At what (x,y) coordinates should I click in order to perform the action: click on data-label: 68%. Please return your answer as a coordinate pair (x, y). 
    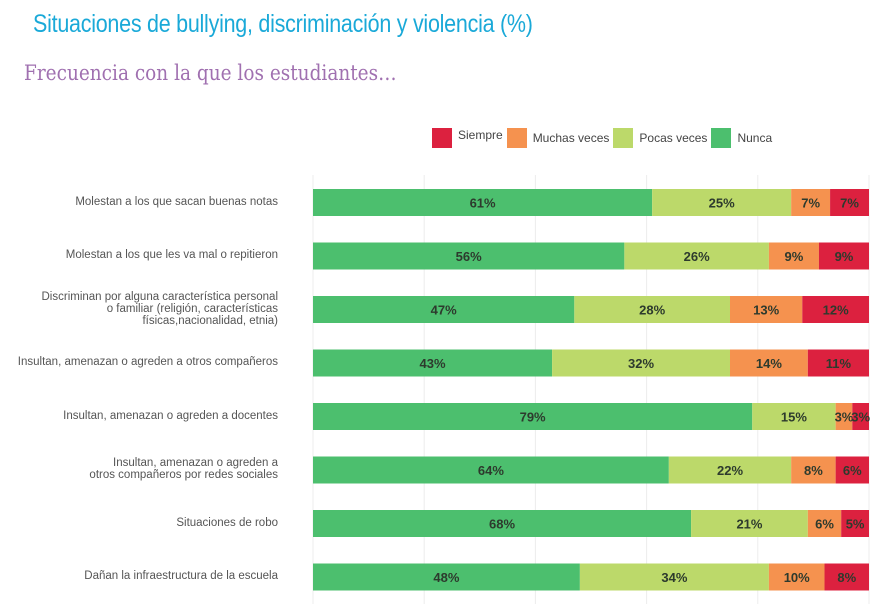
    Looking at the image, I should click on (502, 524).